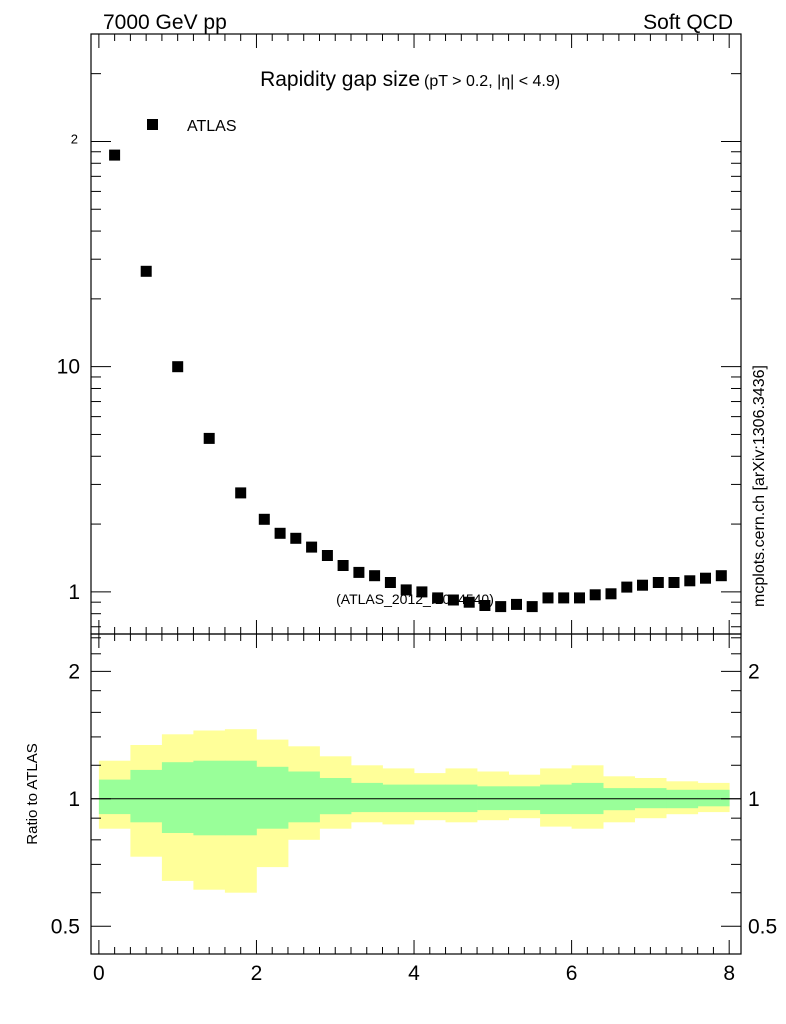 The height and width of the screenshot is (1024, 786). Describe the element at coordinates (754, 671) in the screenshot. I see `ratio-y-tick-label-right: 2` at that location.